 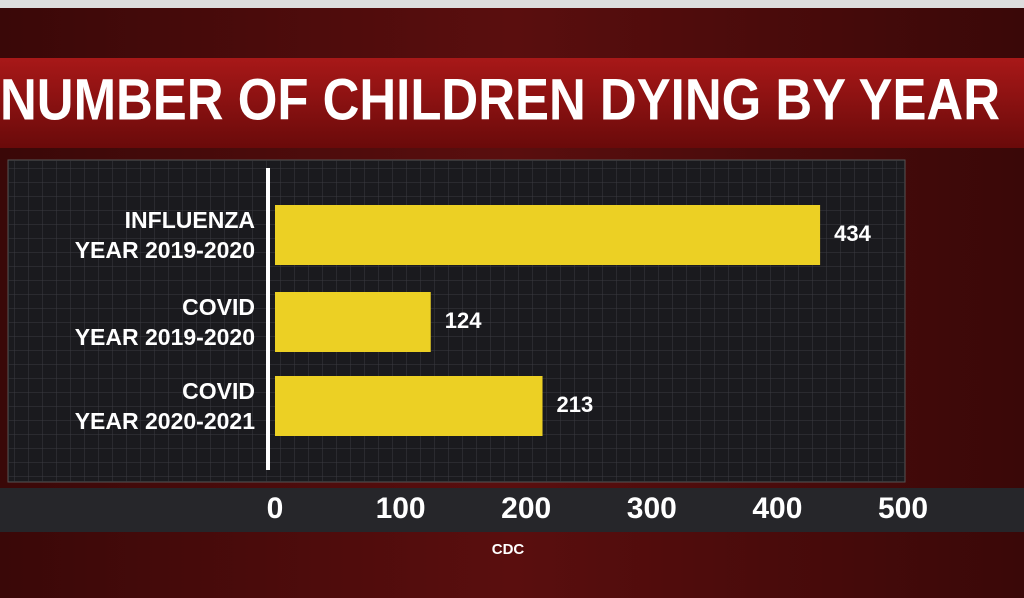 What do you see at coordinates (164, 322) in the screenshot?
I see `category-label: COVID YEAR 2019-2020` at bounding box center [164, 322].